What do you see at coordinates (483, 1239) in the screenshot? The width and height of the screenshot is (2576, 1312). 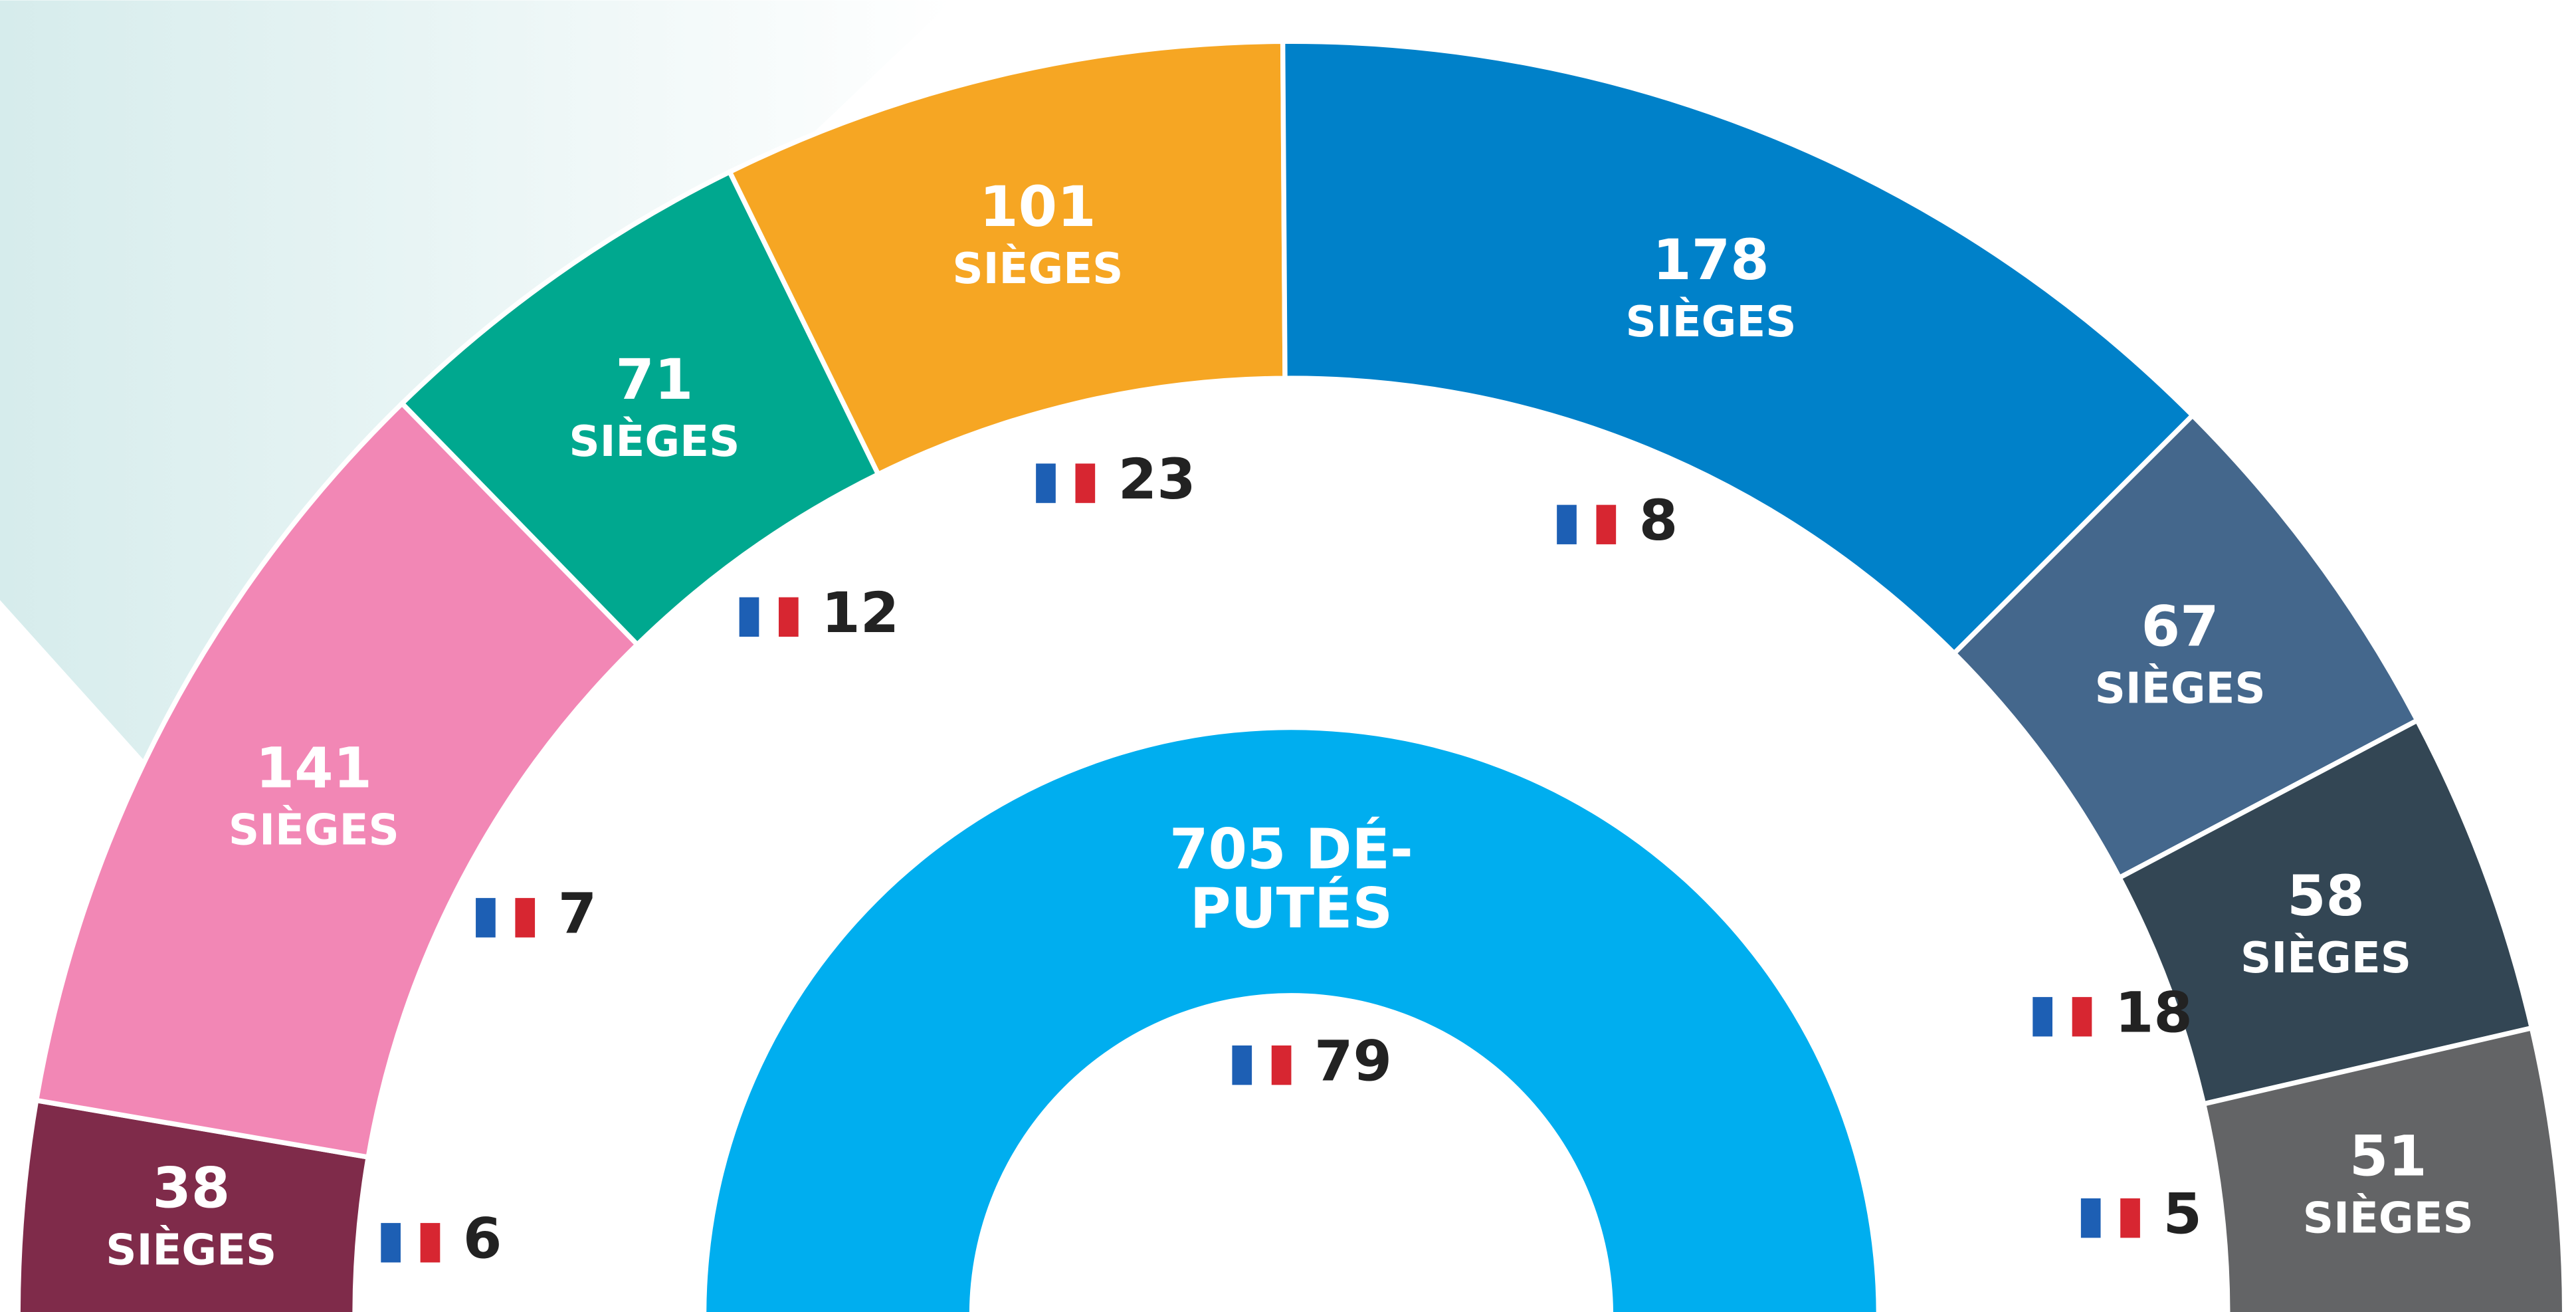 I see `flag-value: 6` at bounding box center [483, 1239].